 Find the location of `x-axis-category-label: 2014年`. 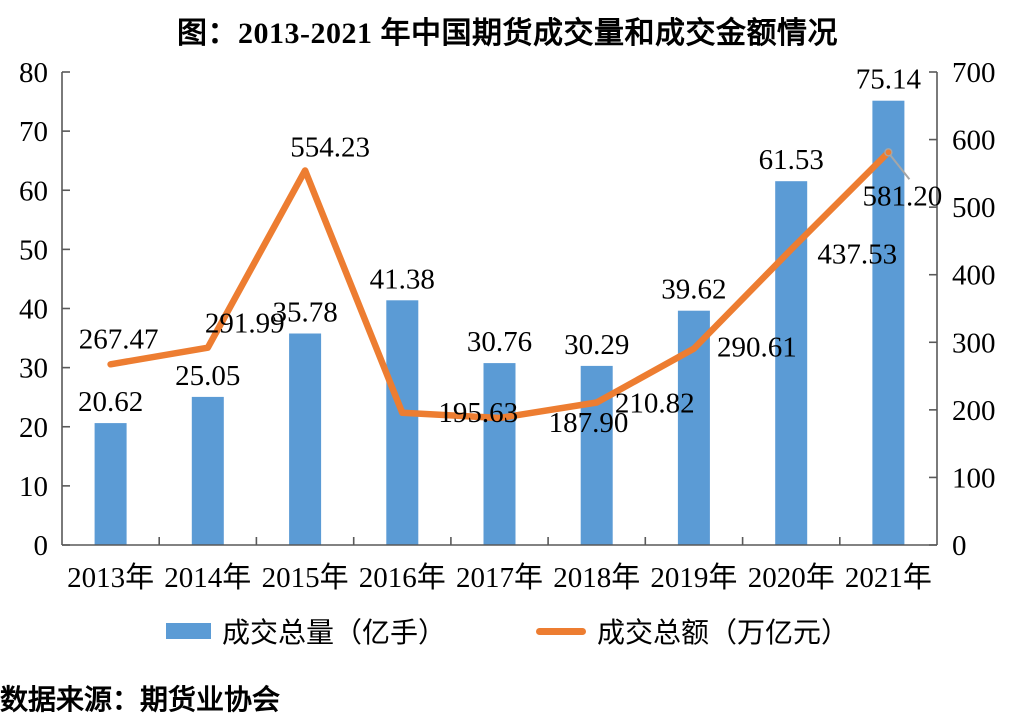

x-axis-category-label: 2014年 is located at coordinates (207, 577).